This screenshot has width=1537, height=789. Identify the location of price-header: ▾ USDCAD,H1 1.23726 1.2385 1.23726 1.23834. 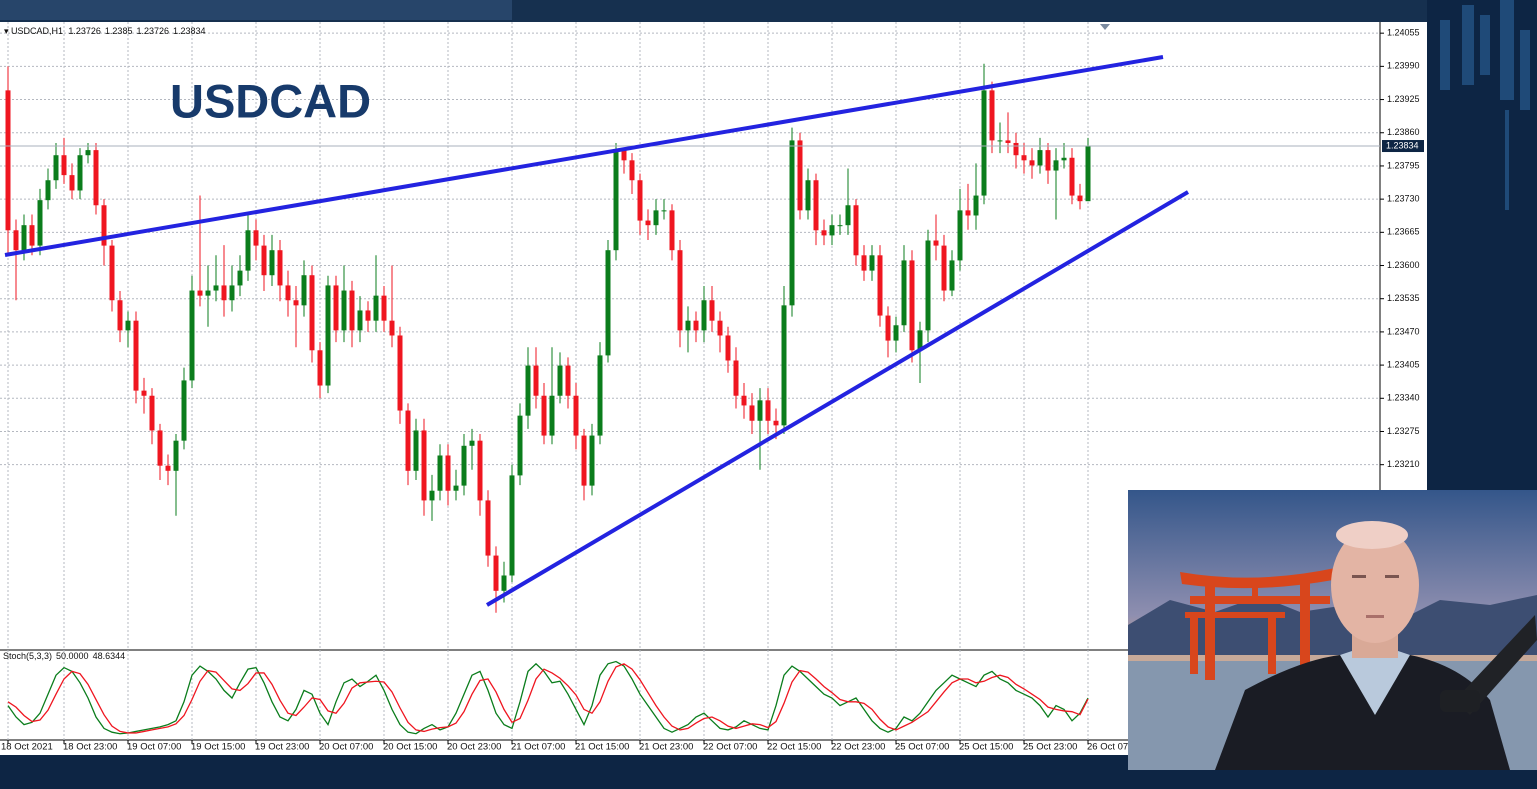
(105, 31).